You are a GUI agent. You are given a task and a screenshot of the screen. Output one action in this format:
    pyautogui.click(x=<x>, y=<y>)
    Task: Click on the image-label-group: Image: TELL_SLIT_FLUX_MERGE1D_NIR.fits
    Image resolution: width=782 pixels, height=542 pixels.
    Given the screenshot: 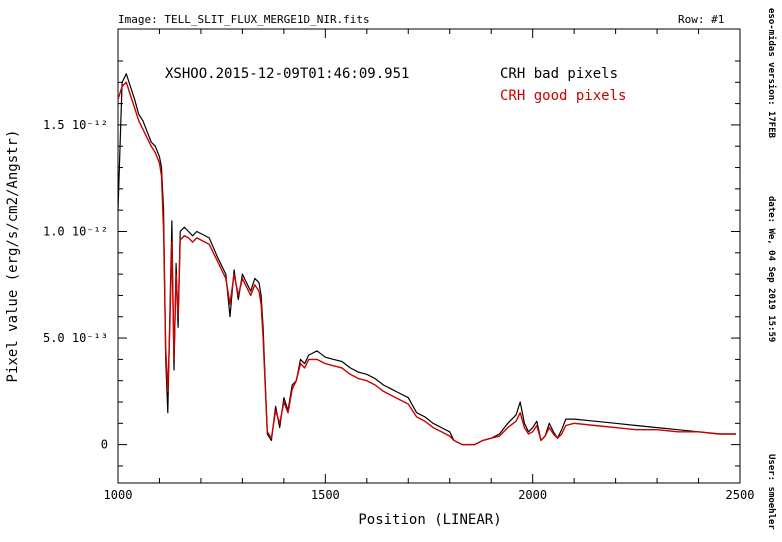 What is the action you would take?
    pyautogui.click(x=244, y=19)
    